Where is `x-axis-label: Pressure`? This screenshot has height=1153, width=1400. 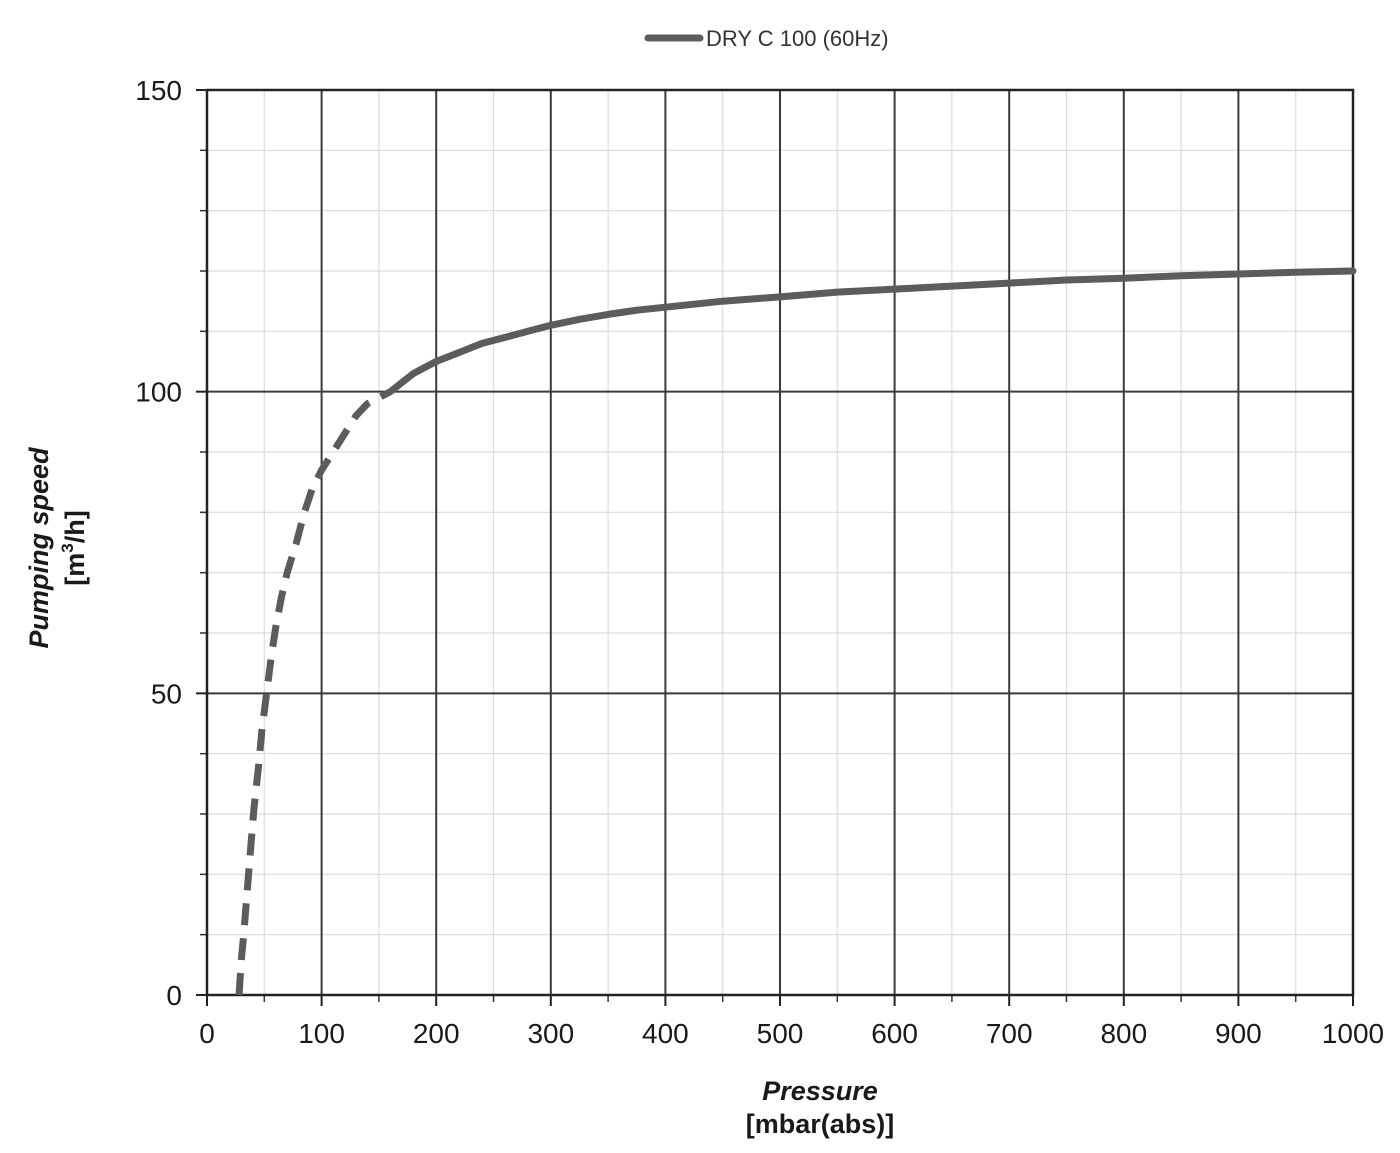
x-axis-label: Pressure is located at coordinates (820, 1091).